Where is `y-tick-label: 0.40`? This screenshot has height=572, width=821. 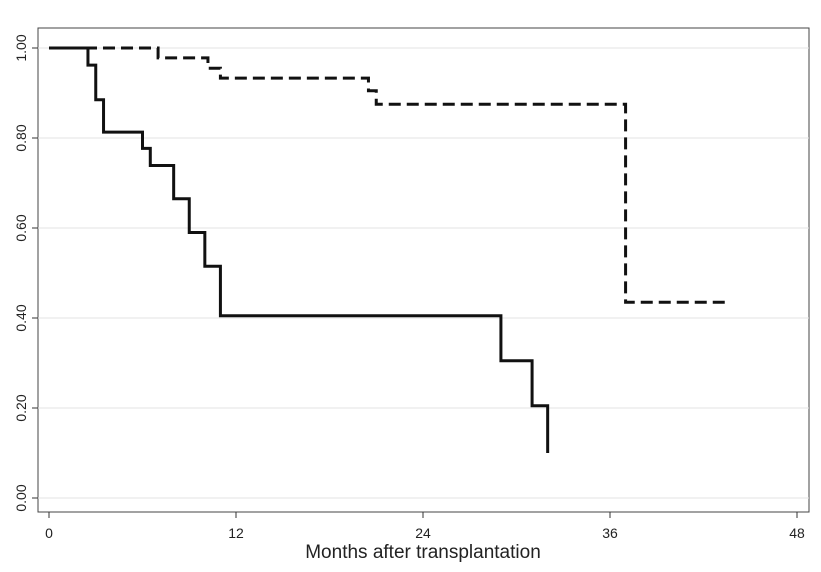
y-tick-label: 0.40 is located at coordinates (21, 317).